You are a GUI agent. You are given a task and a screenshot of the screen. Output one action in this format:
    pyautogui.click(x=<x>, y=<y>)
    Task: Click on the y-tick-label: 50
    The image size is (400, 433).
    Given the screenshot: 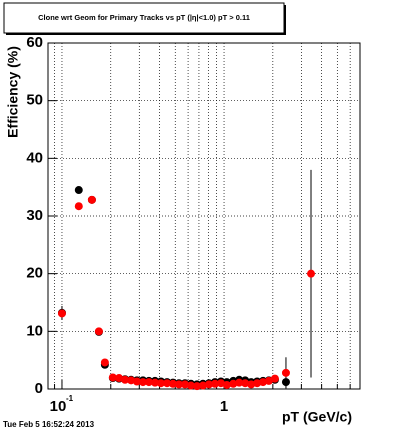 What is the action you would take?
    pyautogui.click(x=34, y=100)
    